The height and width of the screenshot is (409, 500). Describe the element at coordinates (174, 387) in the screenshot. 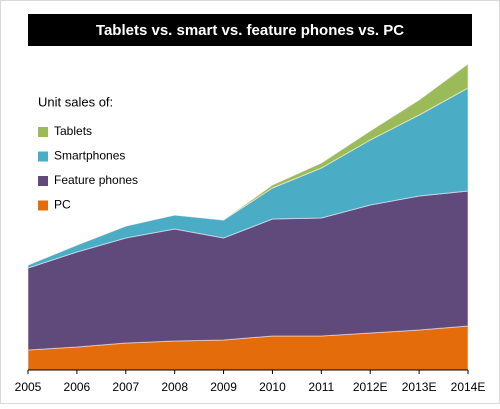

I see `x-tick-label: 2008` at that location.